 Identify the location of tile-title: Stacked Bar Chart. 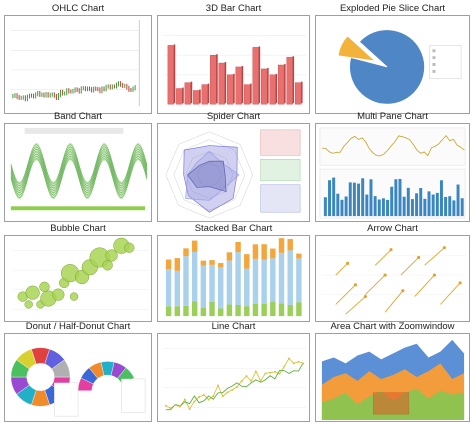
(233, 228).